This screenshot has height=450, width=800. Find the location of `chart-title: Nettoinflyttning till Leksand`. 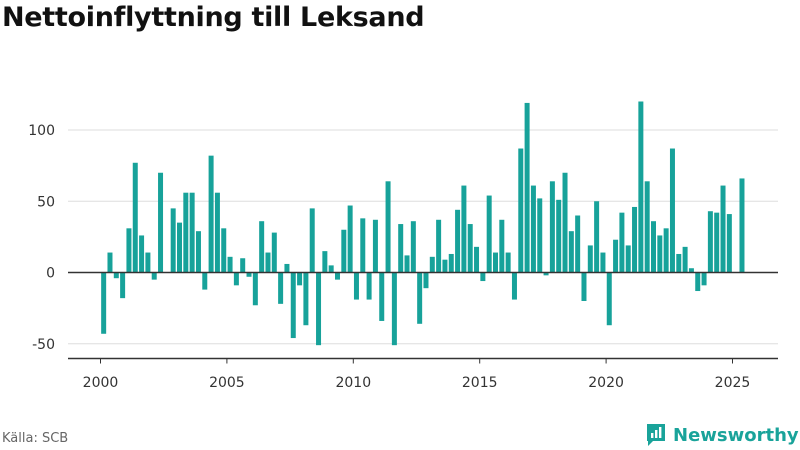

chart-title: Nettoinflyttning till Leksand is located at coordinates (213, 17).